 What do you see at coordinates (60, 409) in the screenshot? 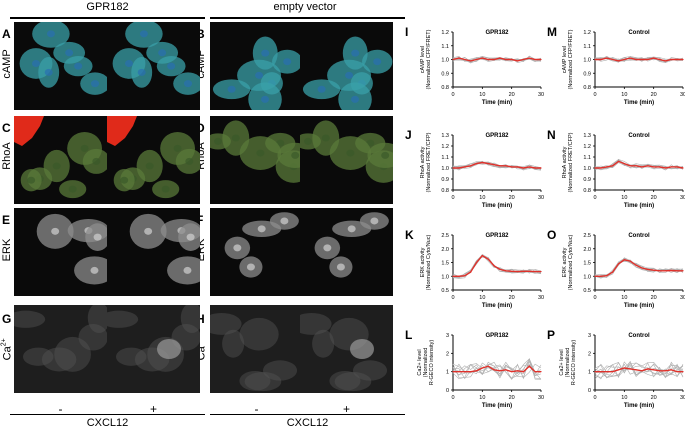
I see `sign-minus-left: -` at bounding box center [60, 409].